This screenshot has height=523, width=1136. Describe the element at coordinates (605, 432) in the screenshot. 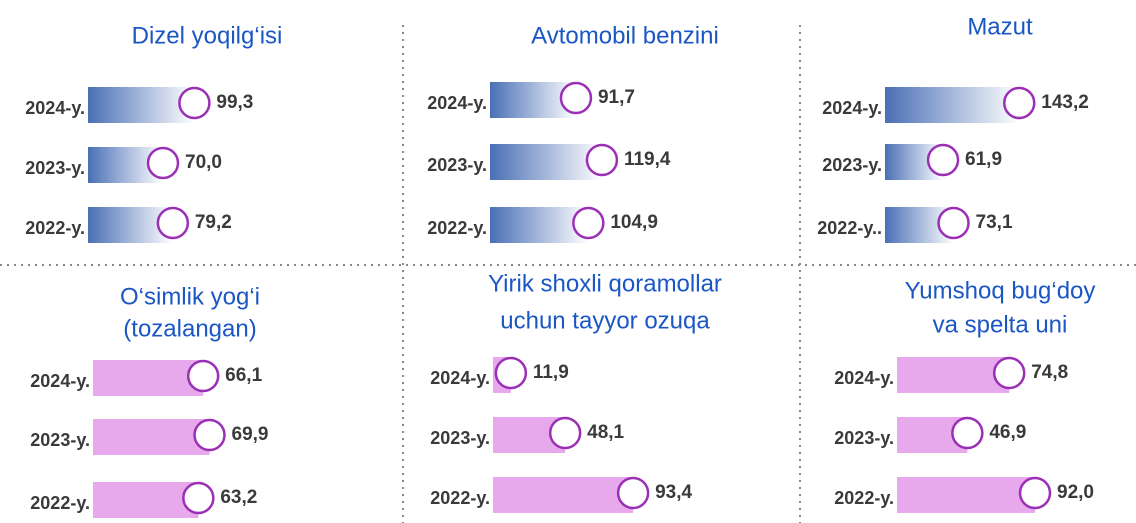

I see `value-label: 48,1` at that location.